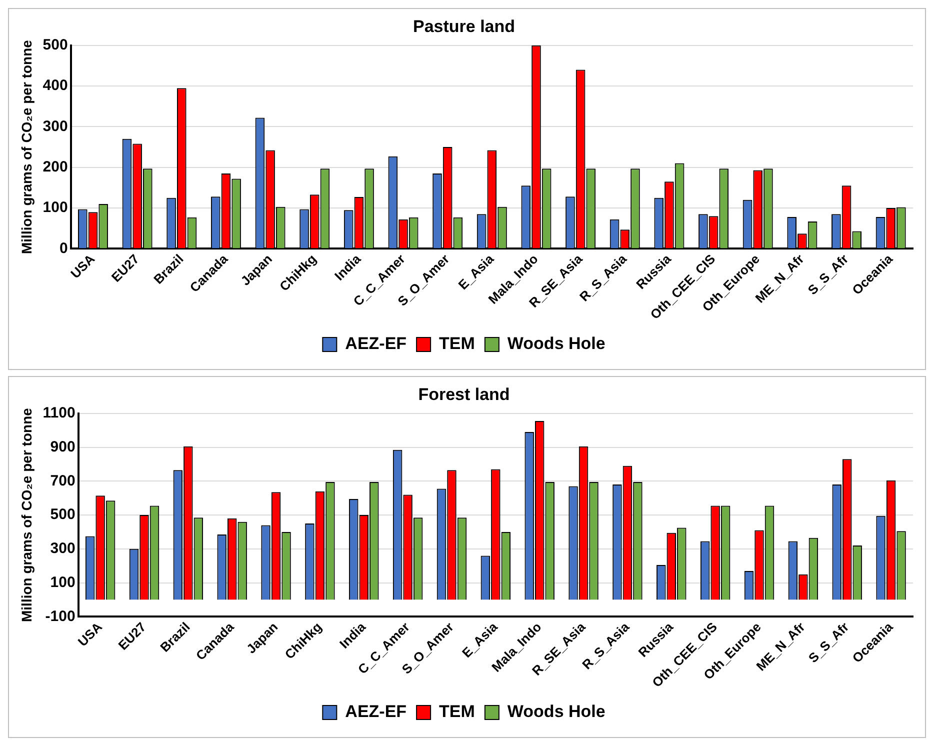  What do you see at coordinates (464, 394) in the screenshot?
I see `chart-title: Forest land` at bounding box center [464, 394].